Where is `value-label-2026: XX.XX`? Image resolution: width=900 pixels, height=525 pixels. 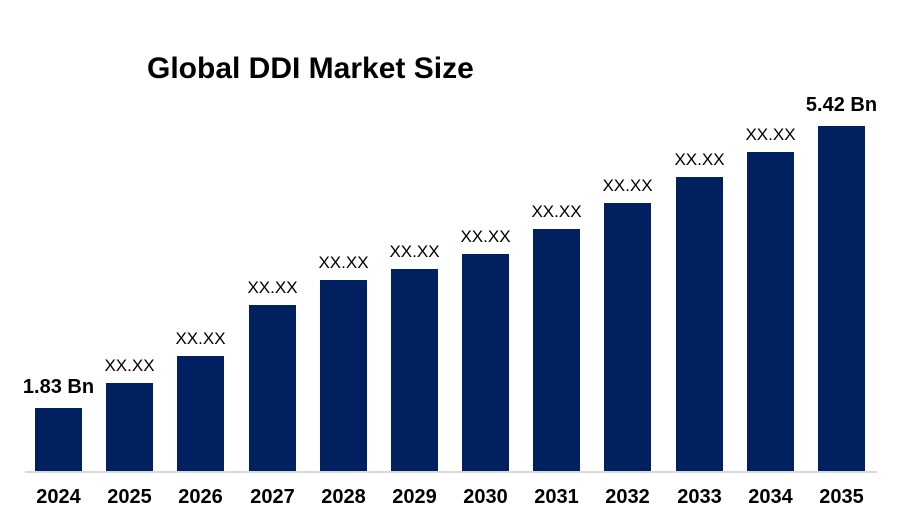
value-label-2026: XX.XX is located at coordinates (200, 338).